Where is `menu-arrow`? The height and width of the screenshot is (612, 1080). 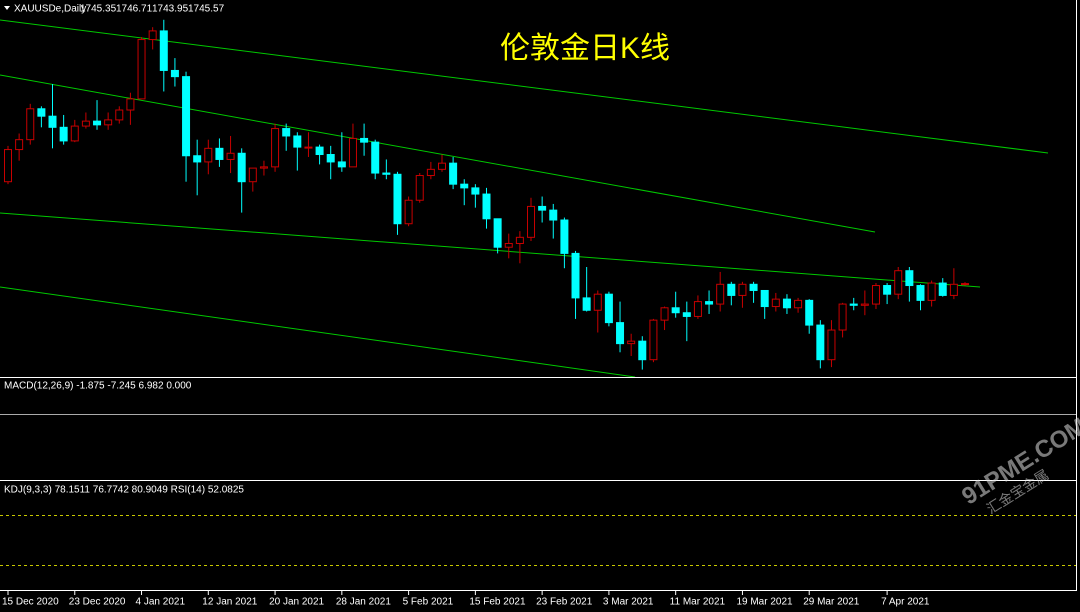 menu-arrow is located at coordinates (7, 8).